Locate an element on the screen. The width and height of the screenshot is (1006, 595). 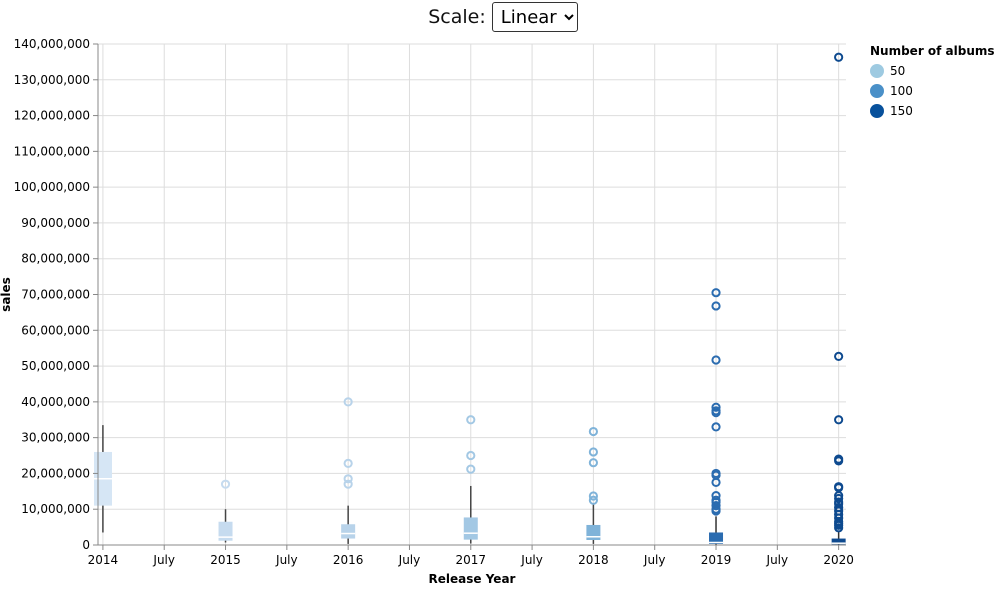
box-2015 is located at coordinates (225, 511).